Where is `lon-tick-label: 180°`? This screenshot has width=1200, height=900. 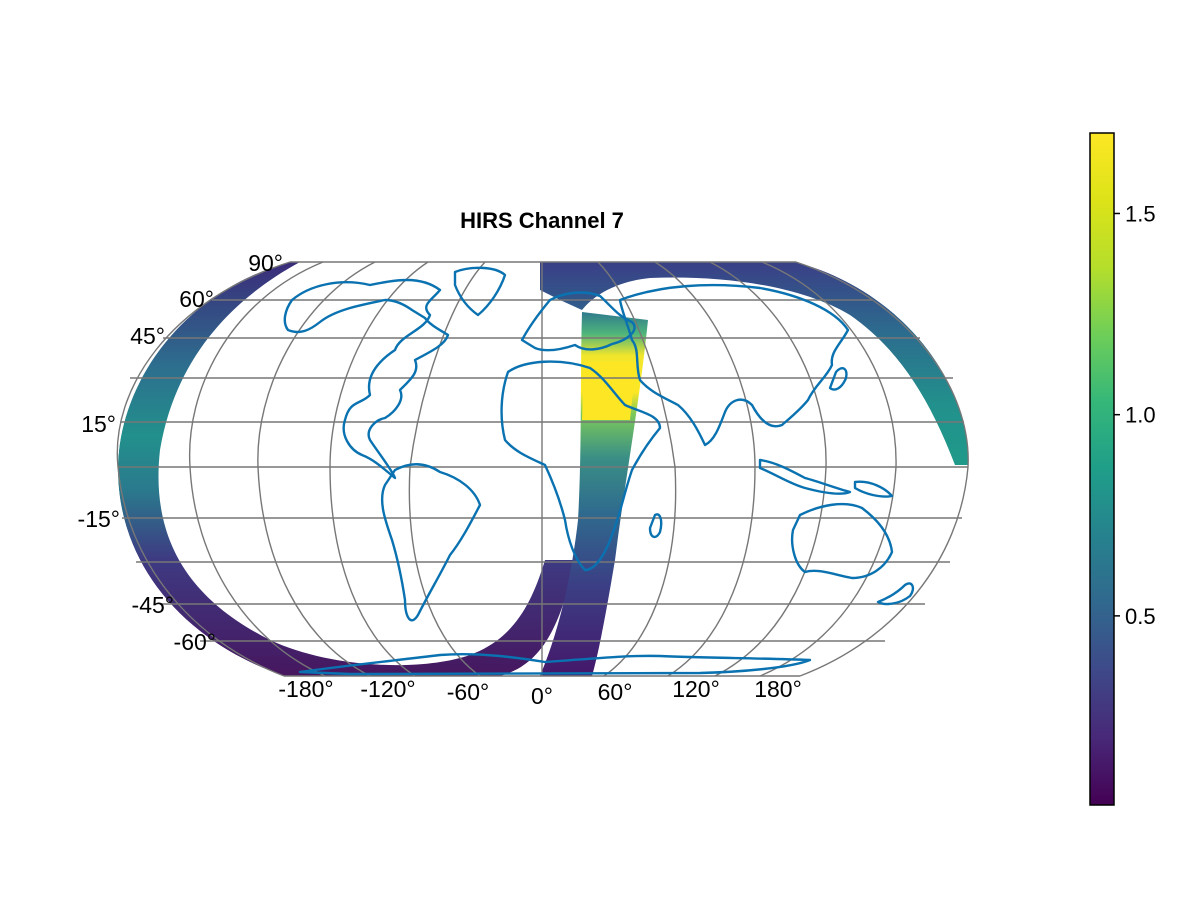 lon-tick-label: 180° is located at coordinates (778, 689).